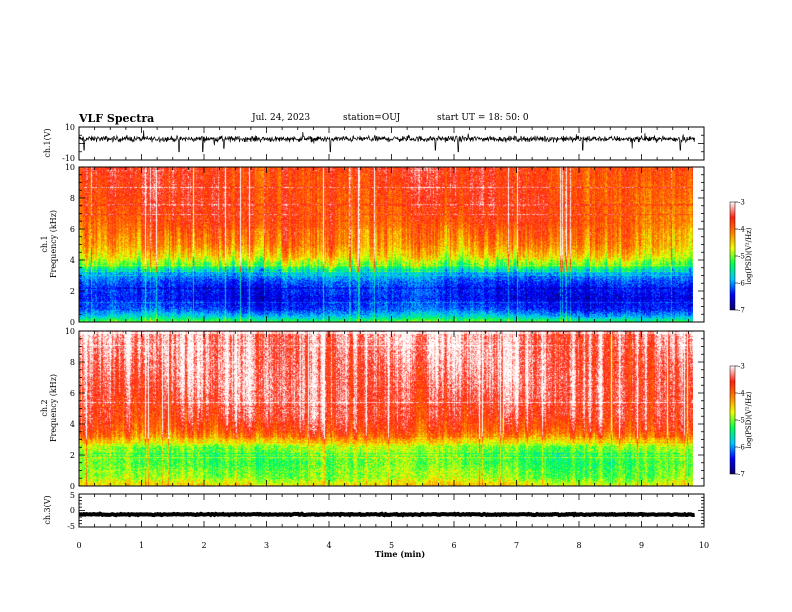  Describe the element at coordinates (386, 514) in the screenshot. I see `ch3-waveform-line` at that location.